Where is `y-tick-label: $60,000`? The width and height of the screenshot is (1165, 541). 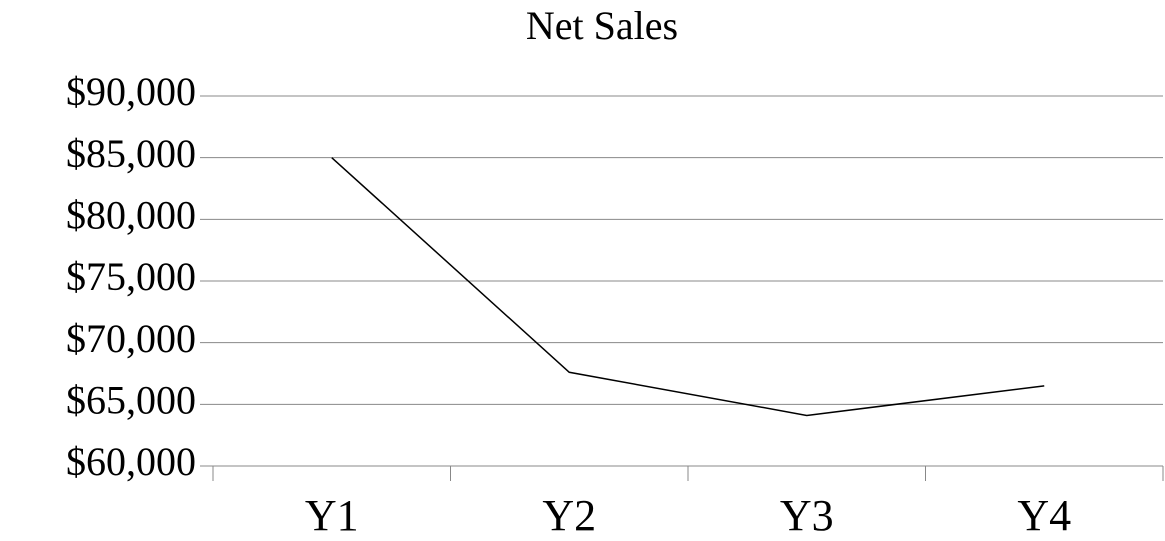 y-tick-label: $60,000 is located at coordinates (131, 461).